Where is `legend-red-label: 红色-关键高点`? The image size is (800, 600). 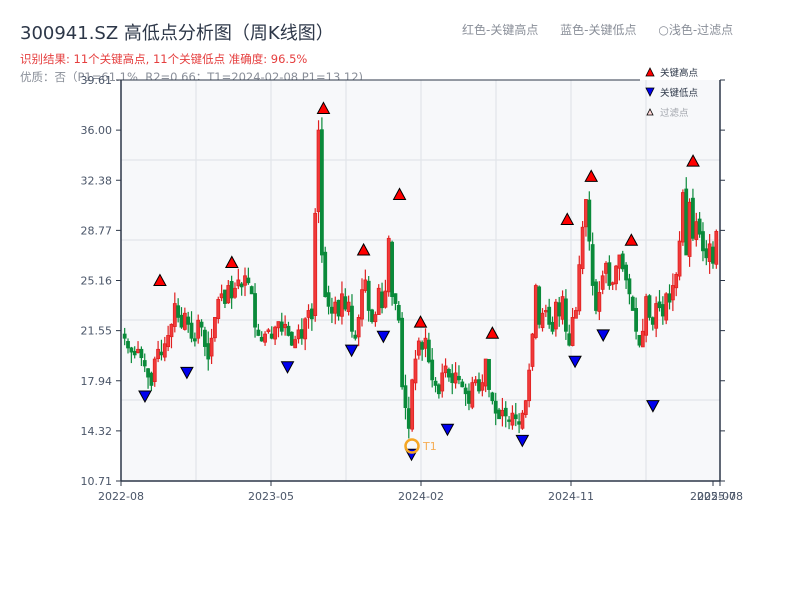
legend-red-label: 红色-关键高点 is located at coordinates (500, 30).